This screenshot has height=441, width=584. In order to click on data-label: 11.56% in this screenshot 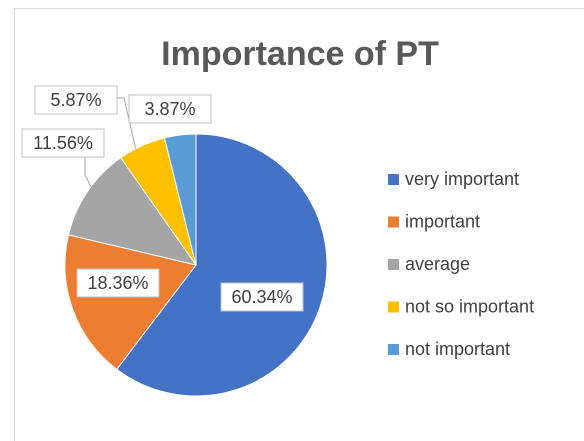, I will do `click(63, 143)`.